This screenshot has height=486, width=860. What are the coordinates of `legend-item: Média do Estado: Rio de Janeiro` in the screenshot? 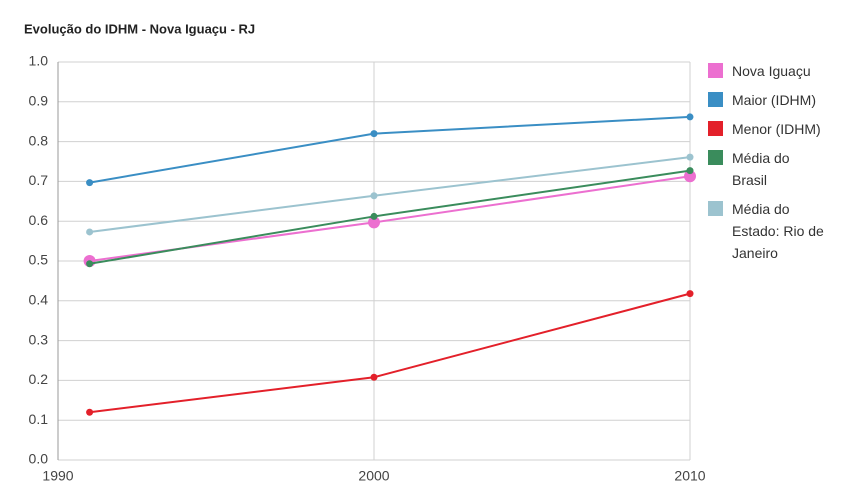 It's located at (768, 231).